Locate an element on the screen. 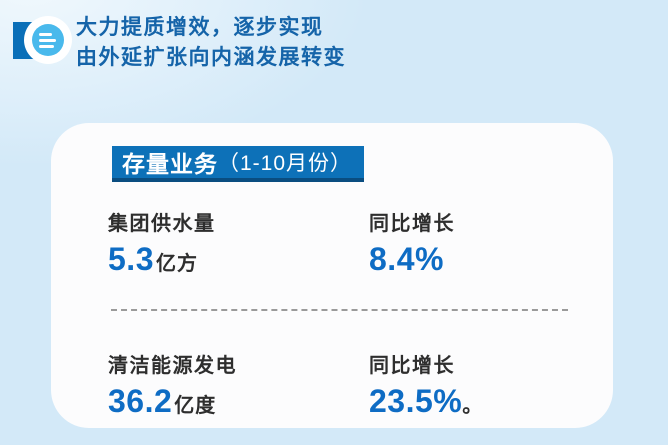 Image resolution: width=668 pixels, height=445 pixels. stat-energy-growth: 同比增长 23.5%。 is located at coordinates (425, 387).